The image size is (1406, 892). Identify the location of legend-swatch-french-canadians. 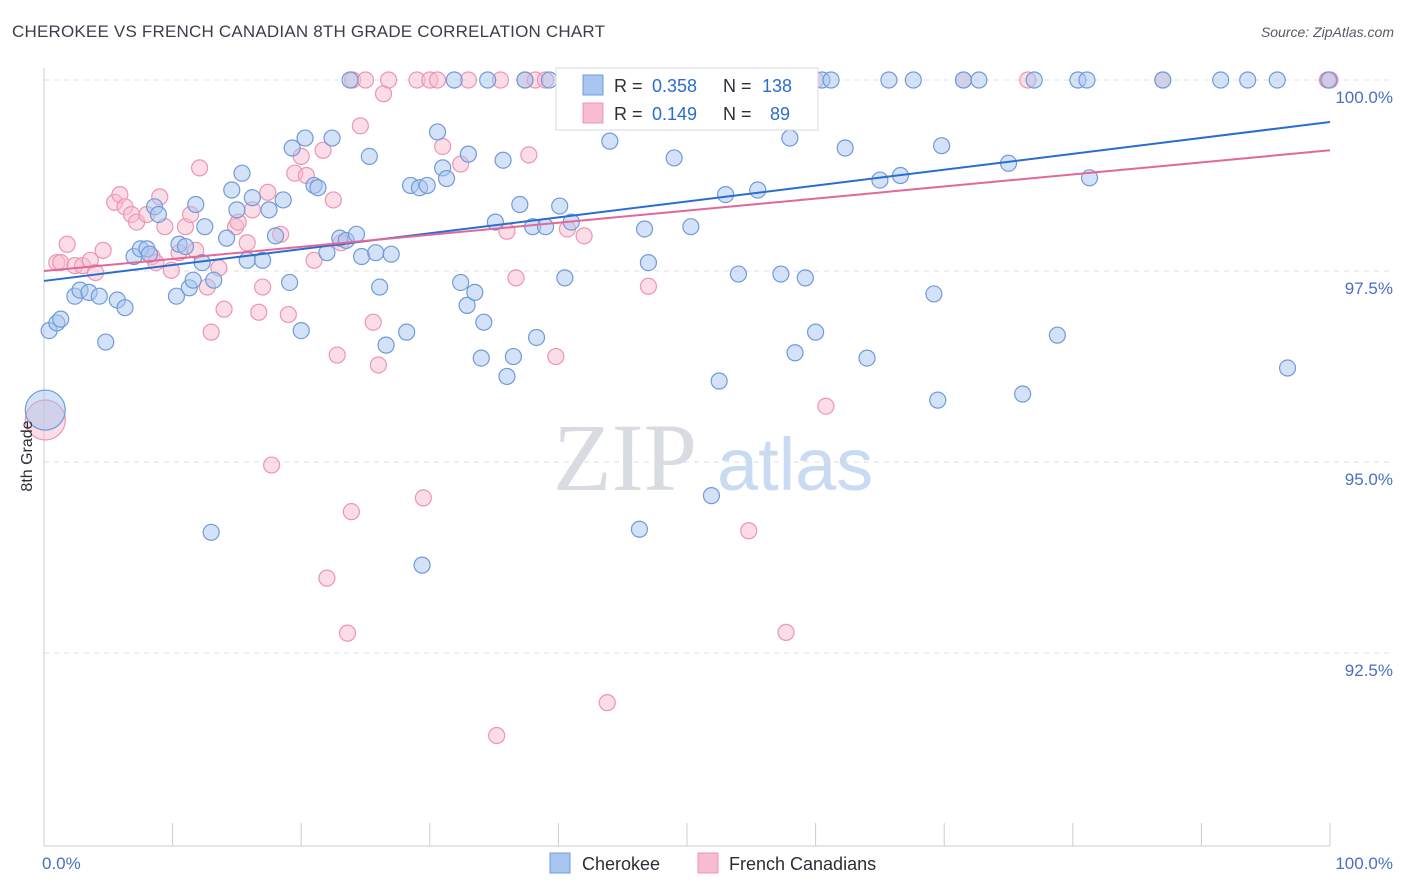
(593, 113).